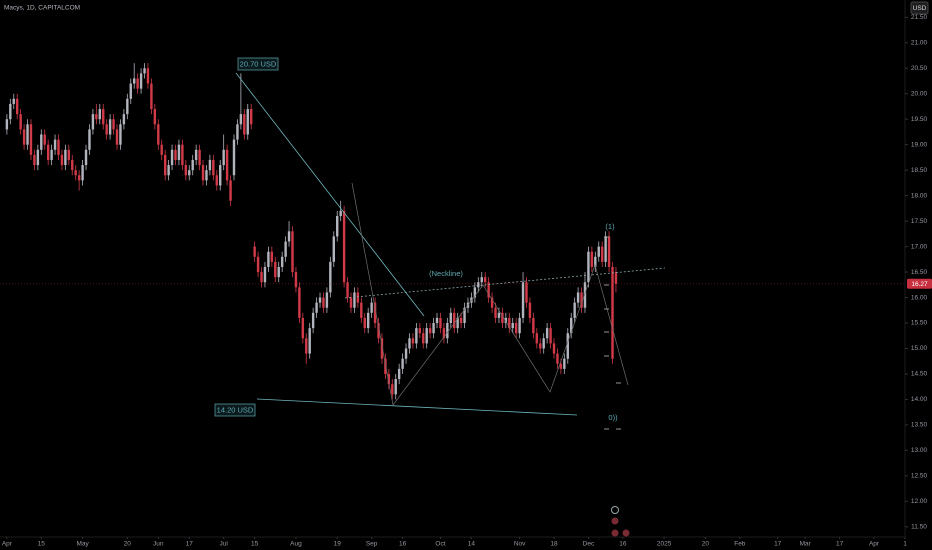 The image size is (932, 550). I want to click on x-tick-label: 20, so click(706, 544).